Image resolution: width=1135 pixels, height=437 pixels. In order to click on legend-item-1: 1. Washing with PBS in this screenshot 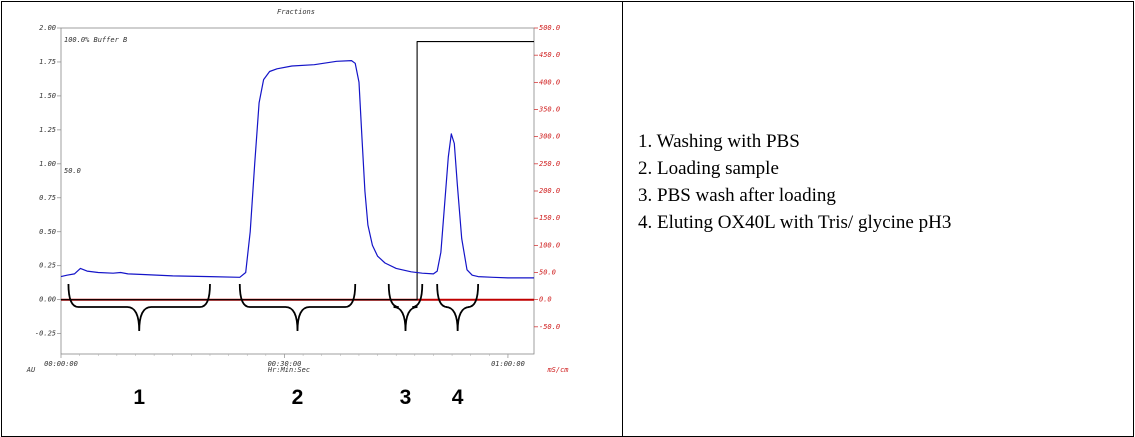, I will do `click(719, 141)`.